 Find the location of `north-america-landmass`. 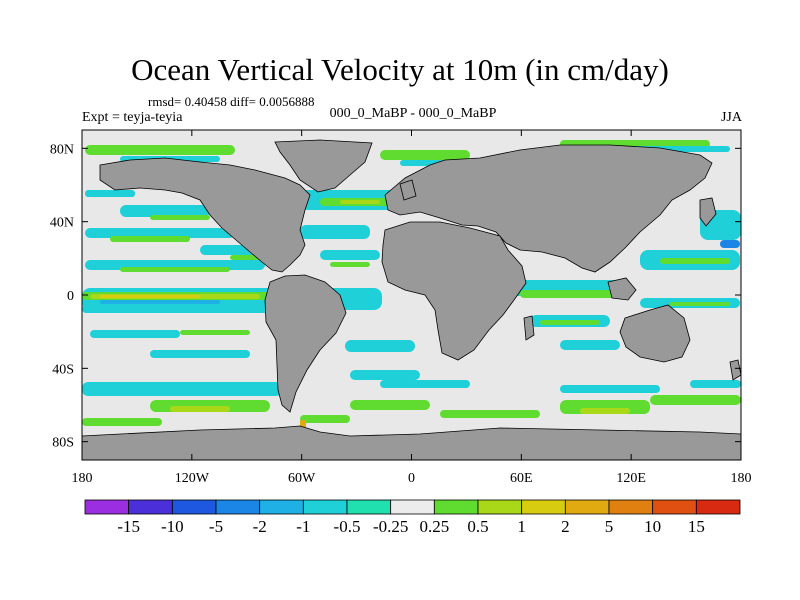

north-america-landmass is located at coordinates (205, 215).